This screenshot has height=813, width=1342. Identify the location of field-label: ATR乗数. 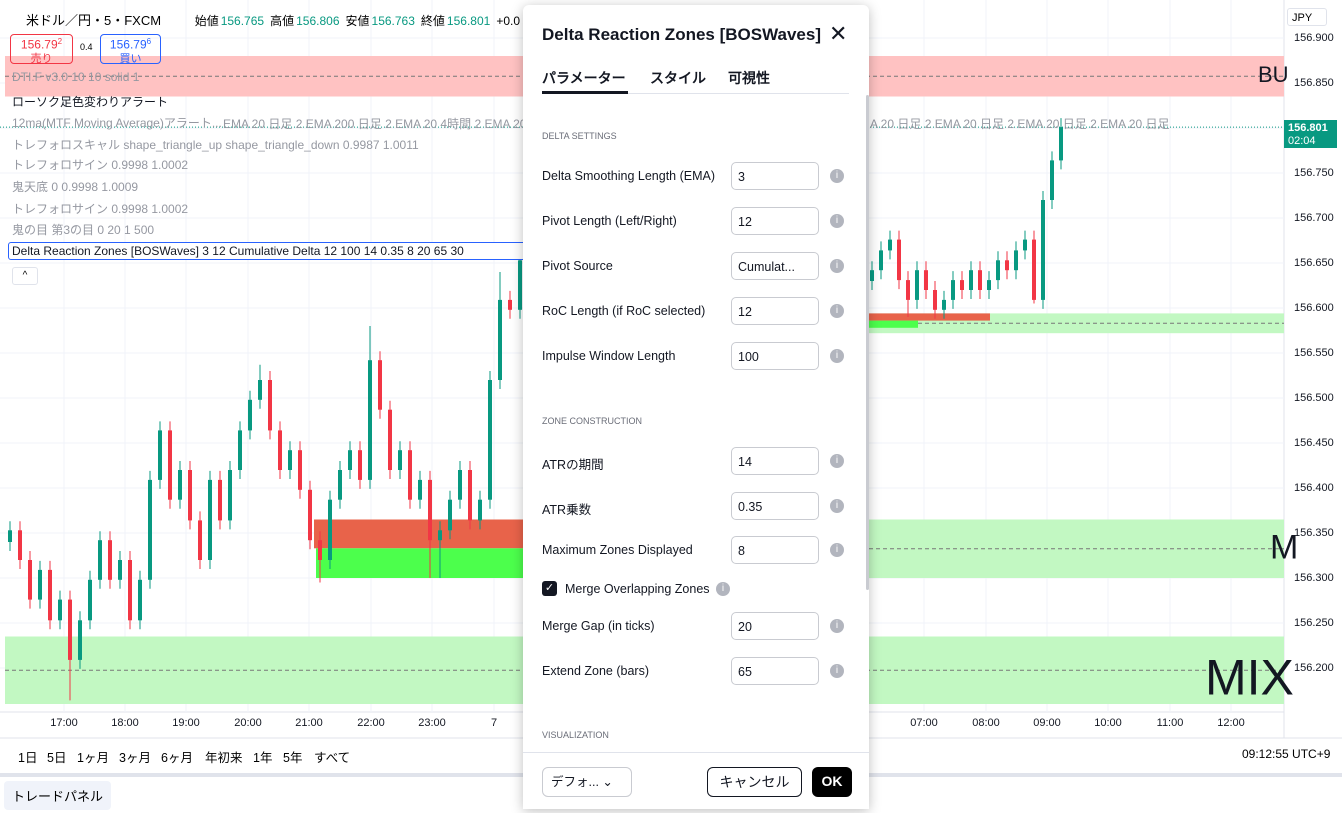
(567, 510).